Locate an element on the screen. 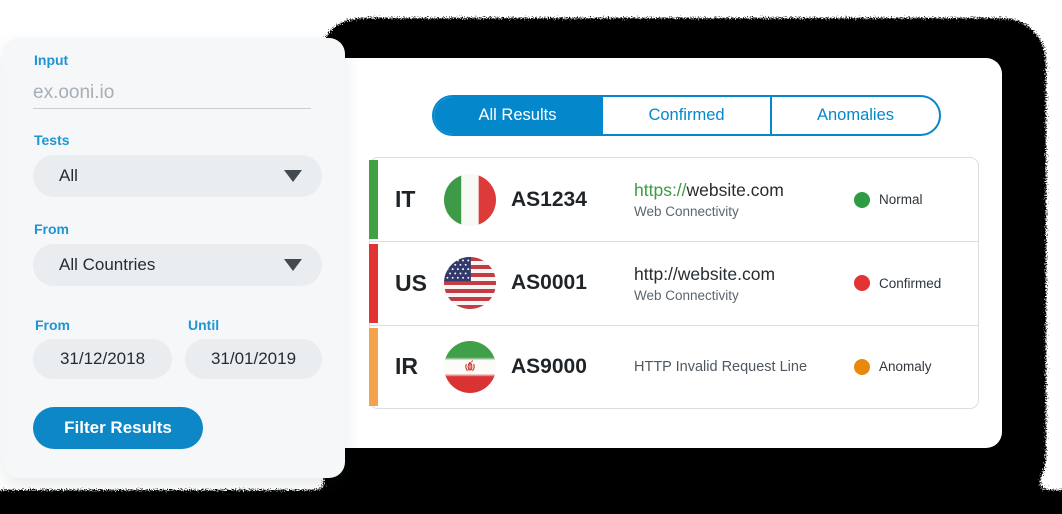 The width and height of the screenshot is (1062, 514). results-tabs: All Results Confirmed Anomalies is located at coordinates (686, 115).